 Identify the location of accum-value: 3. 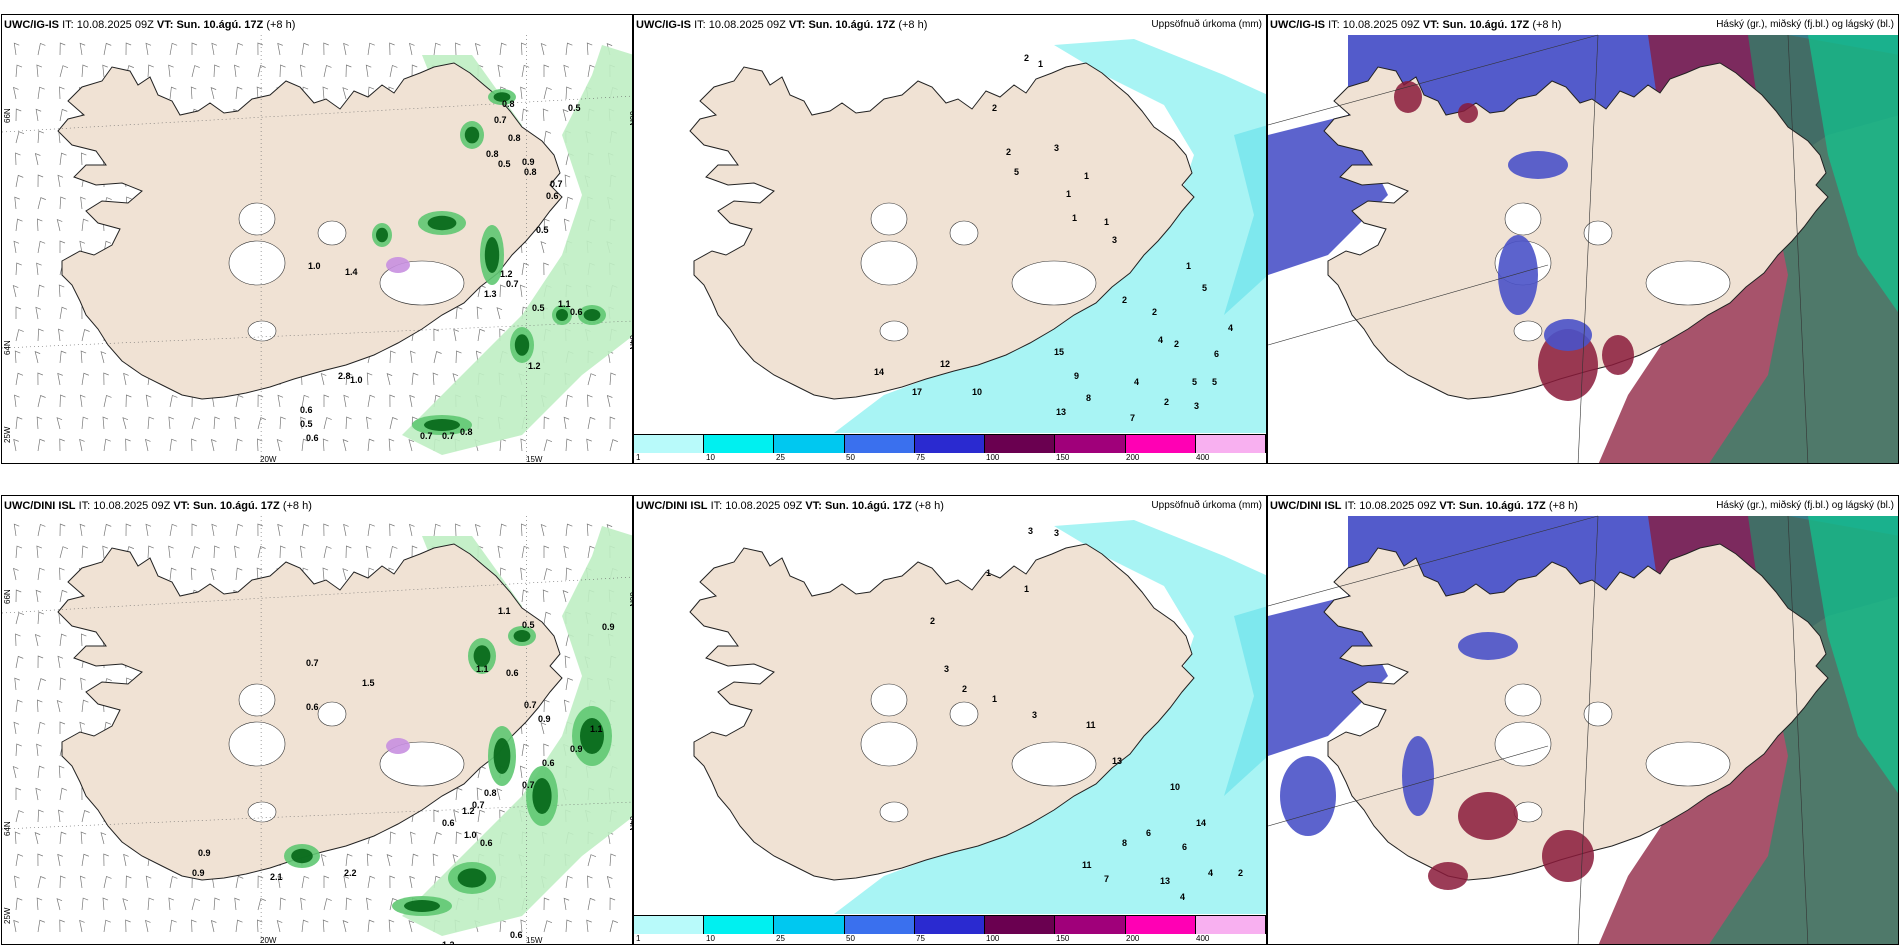
(1056, 148).